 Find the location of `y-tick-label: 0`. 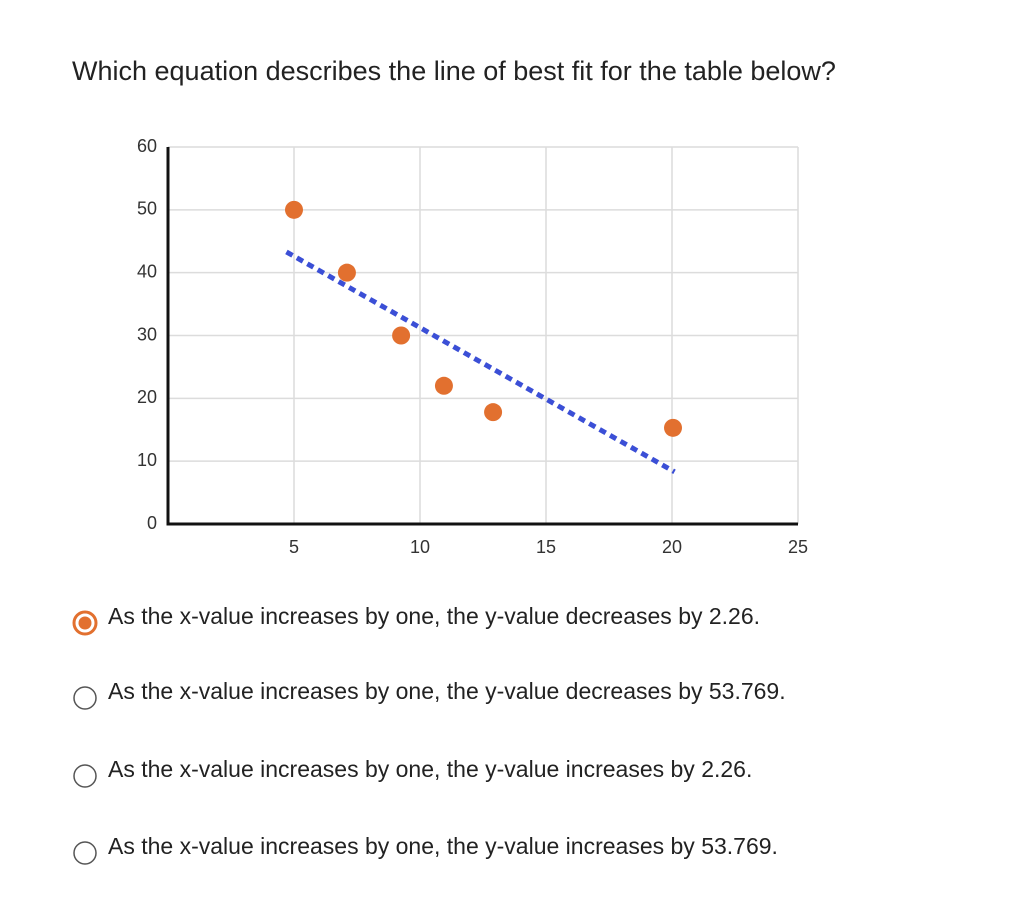

y-tick-label: 0 is located at coordinates (152, 523).